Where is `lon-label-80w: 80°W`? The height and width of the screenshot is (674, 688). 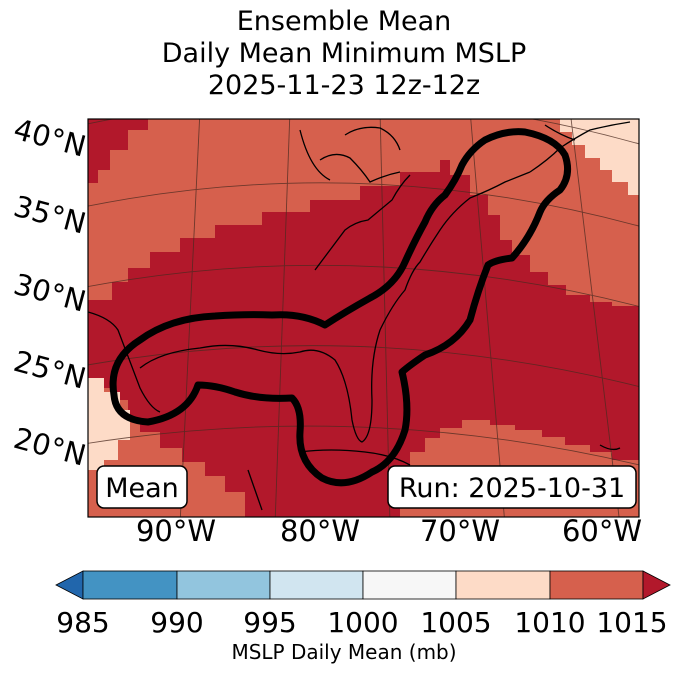
lon-label-80w: 80°W is located at coordinates (320, 531).